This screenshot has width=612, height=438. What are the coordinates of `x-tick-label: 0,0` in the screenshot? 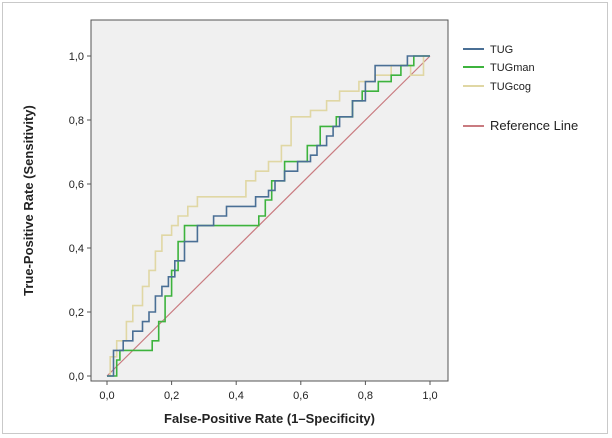 It's located at (106, 396).